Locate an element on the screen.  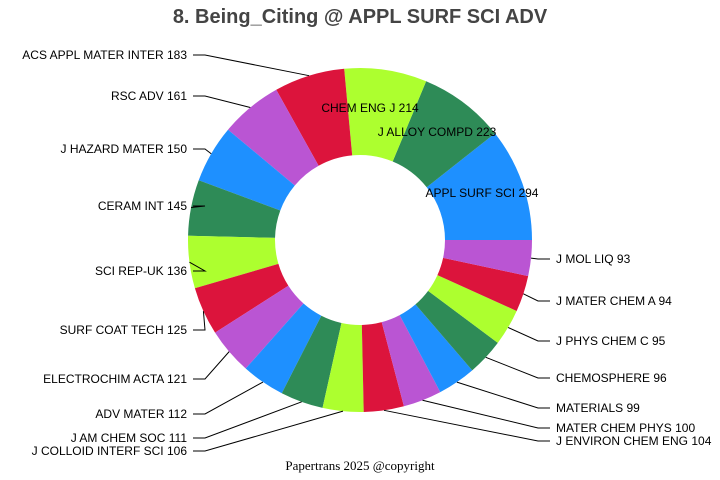
slice-j-colloid-interf-sci is located at coordinates (343, 367).